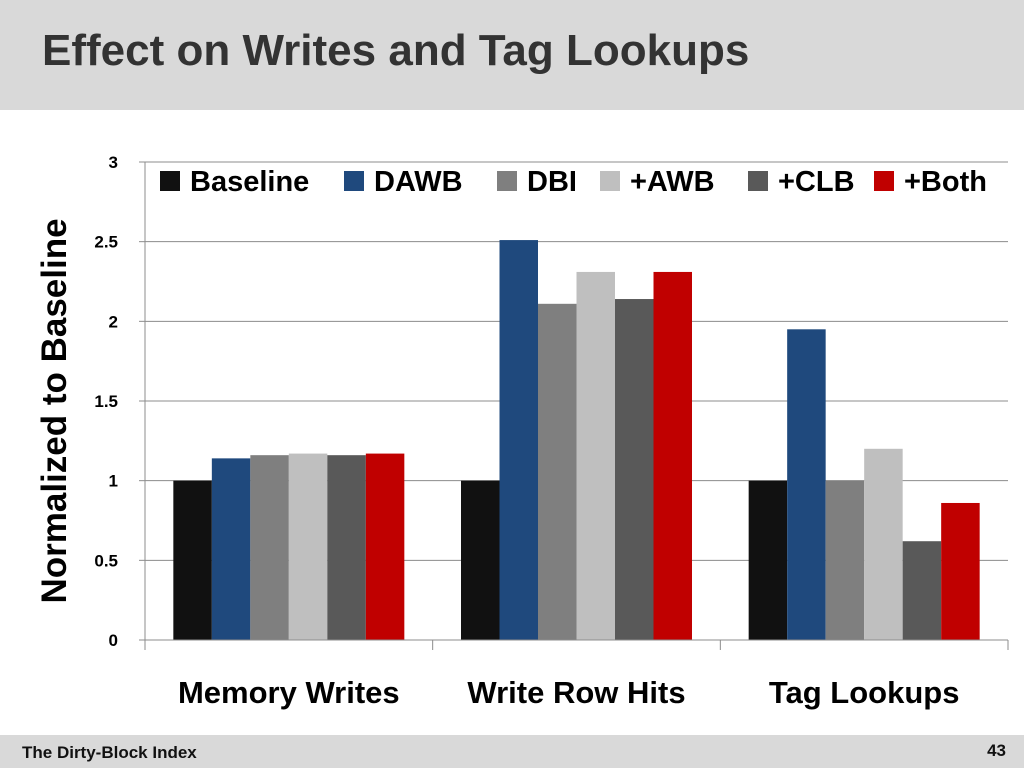 The height and width of the screenshot is (768, 1024). What do you see at coordinates (576, 692) in the screenshot?
I see `x-category-label: Write Row Hits` at bounding box center [576, 692].